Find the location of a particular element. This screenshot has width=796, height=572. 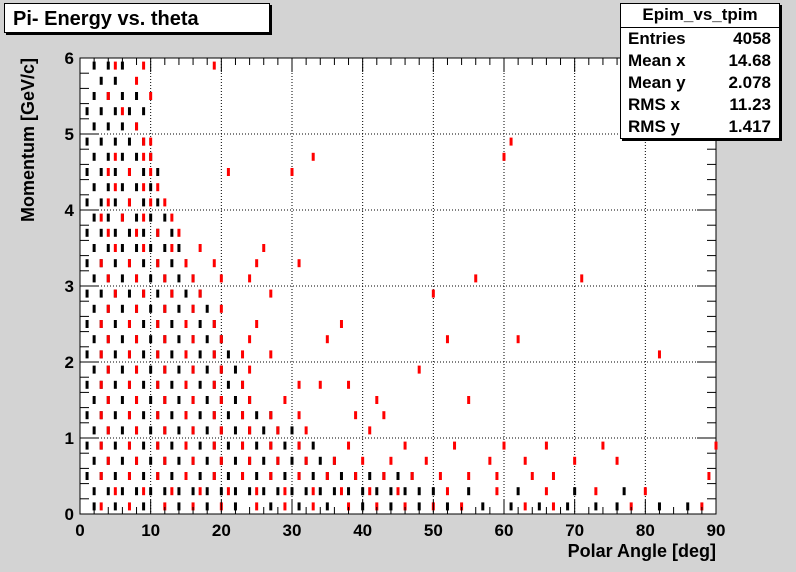

y-tick-label: 4 is located at coordinates (70, 210).